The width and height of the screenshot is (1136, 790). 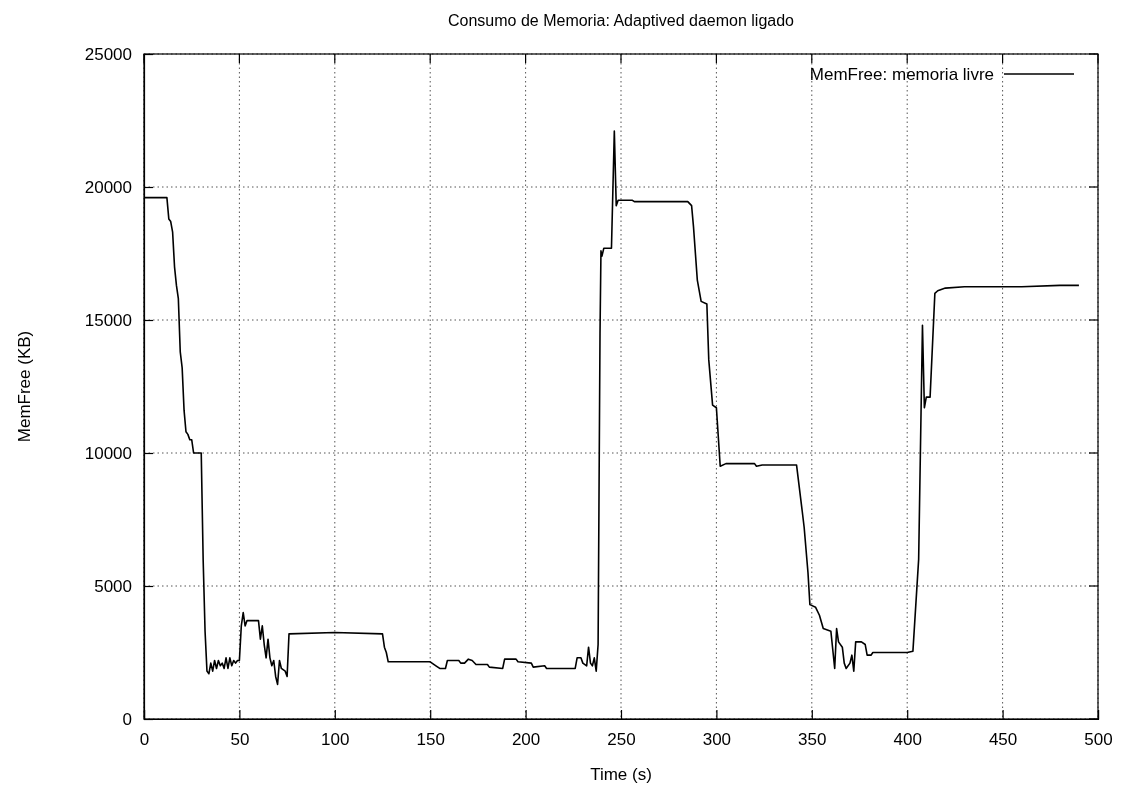 I want to click on y-tick-label: 10000, so click(x=108, y=453).